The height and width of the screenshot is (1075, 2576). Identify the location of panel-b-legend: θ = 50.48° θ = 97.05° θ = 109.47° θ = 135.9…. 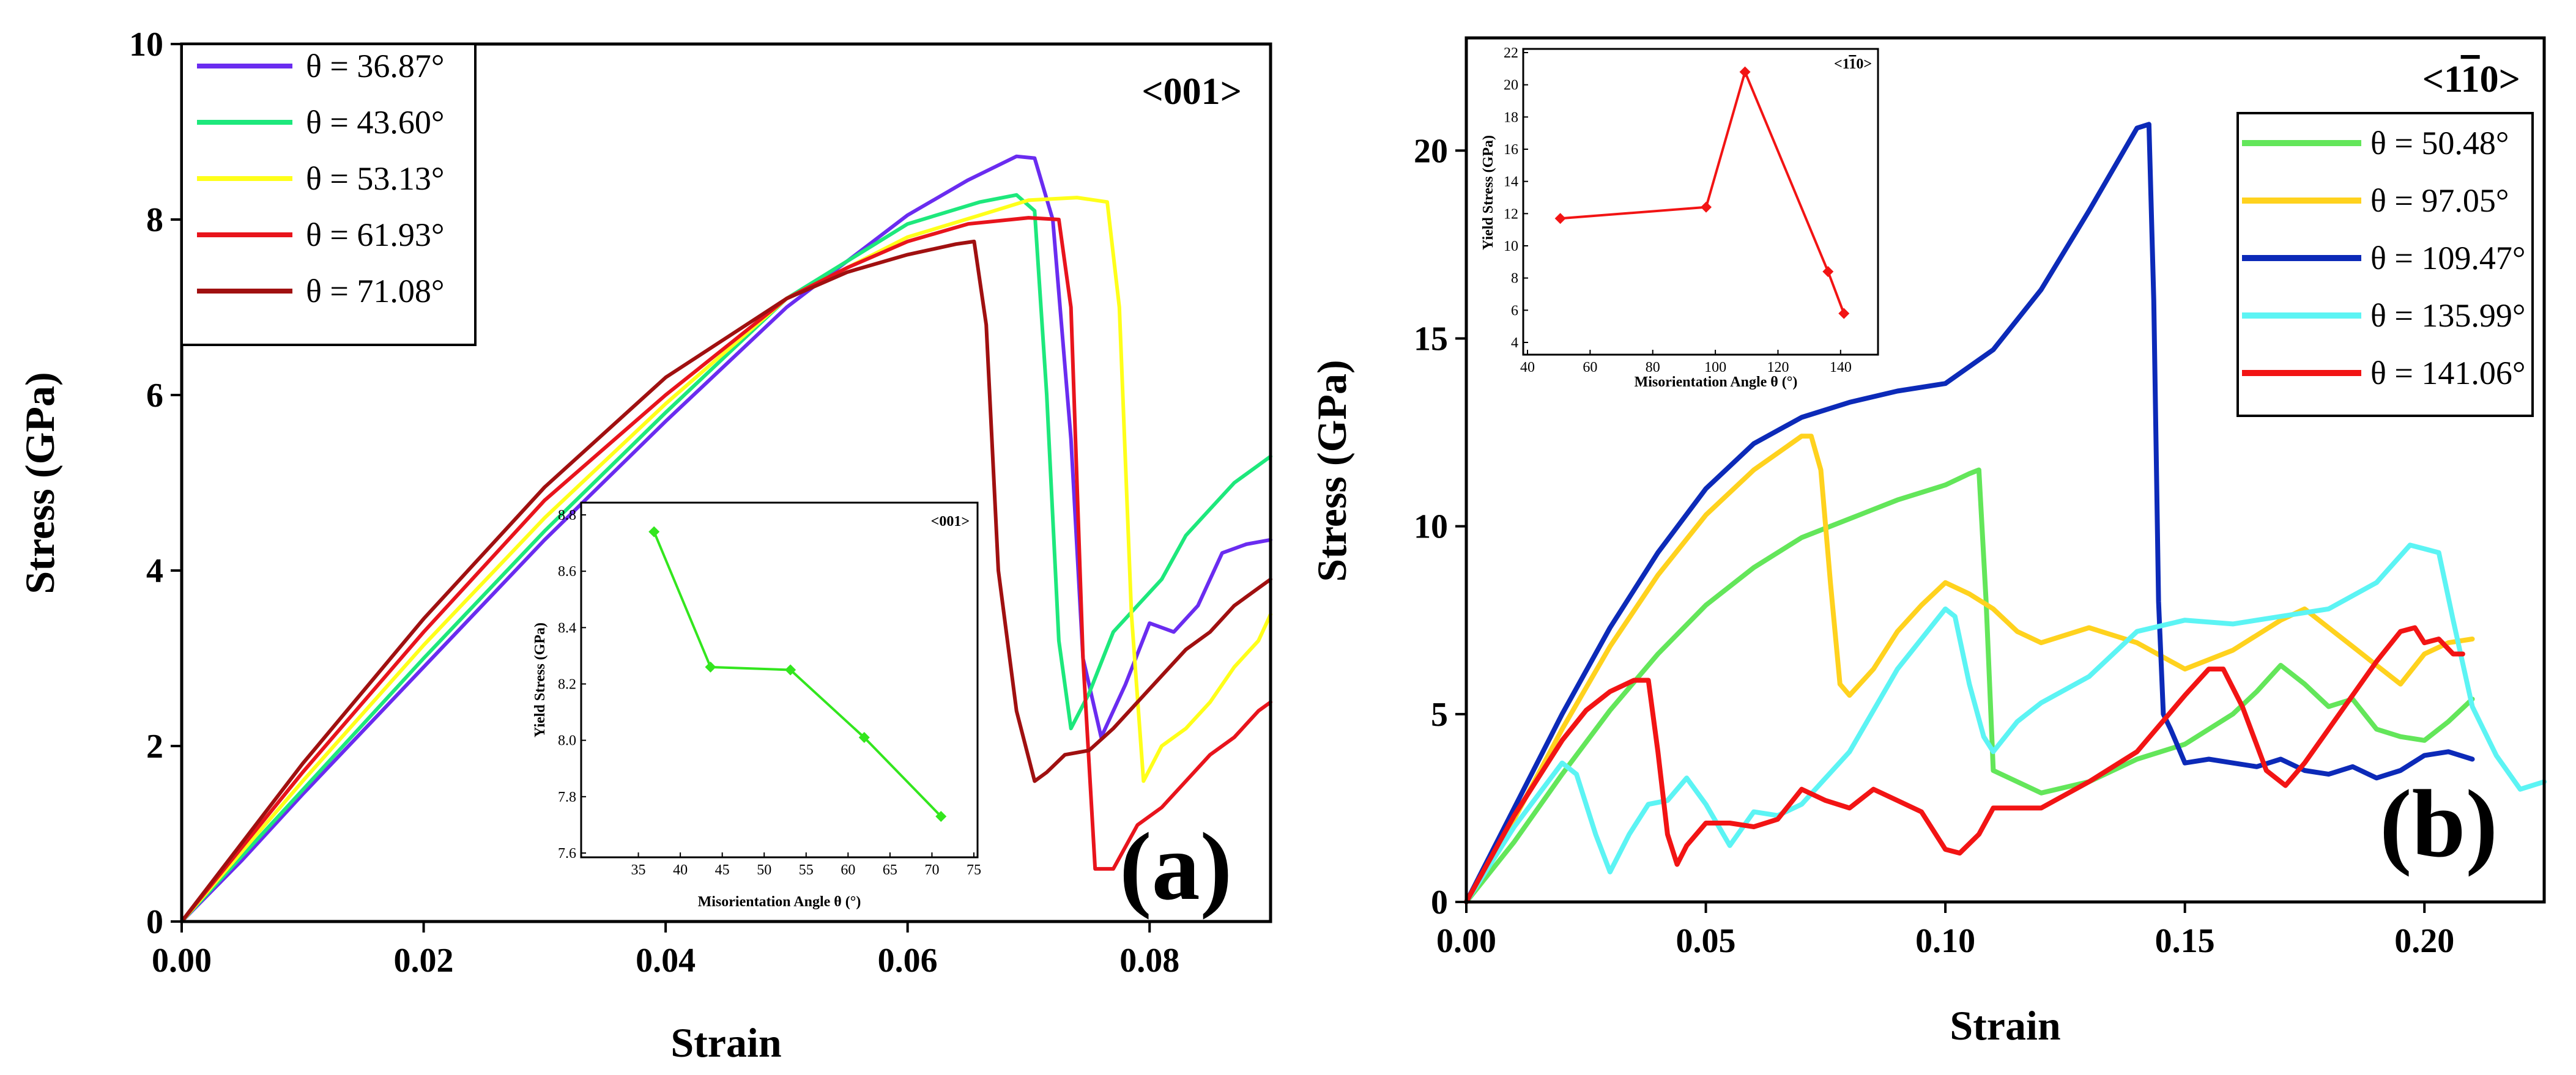
(2385, 264).